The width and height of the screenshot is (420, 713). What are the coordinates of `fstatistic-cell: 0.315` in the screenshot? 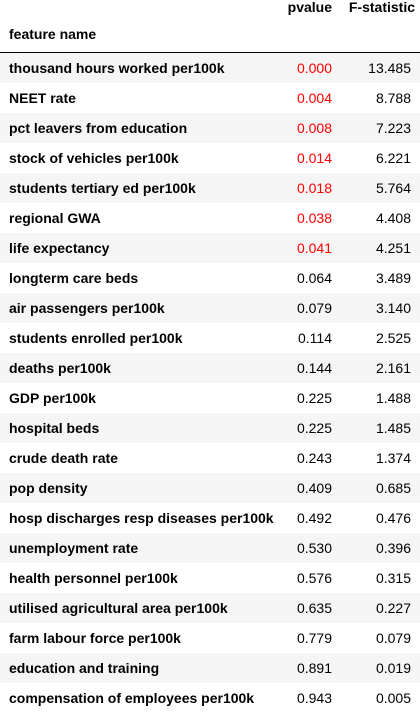 It's located at (393, 577).